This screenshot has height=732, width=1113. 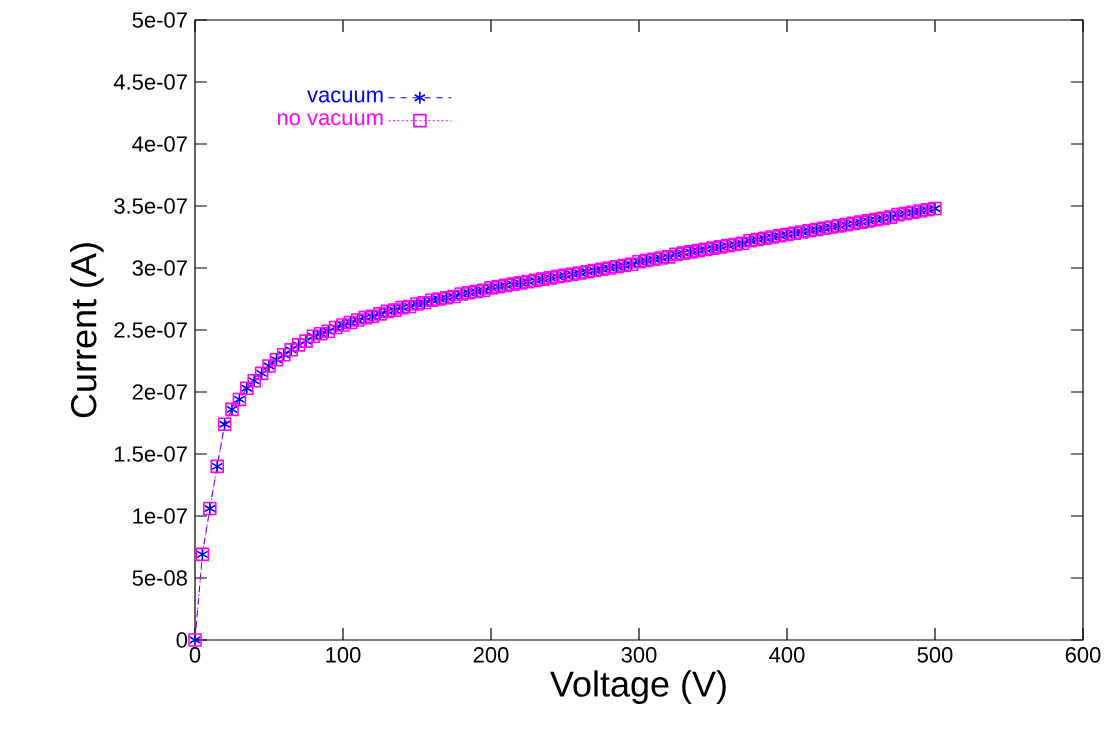 I want to click on y-axis-title: Current (A), so click(x=87, y=330).